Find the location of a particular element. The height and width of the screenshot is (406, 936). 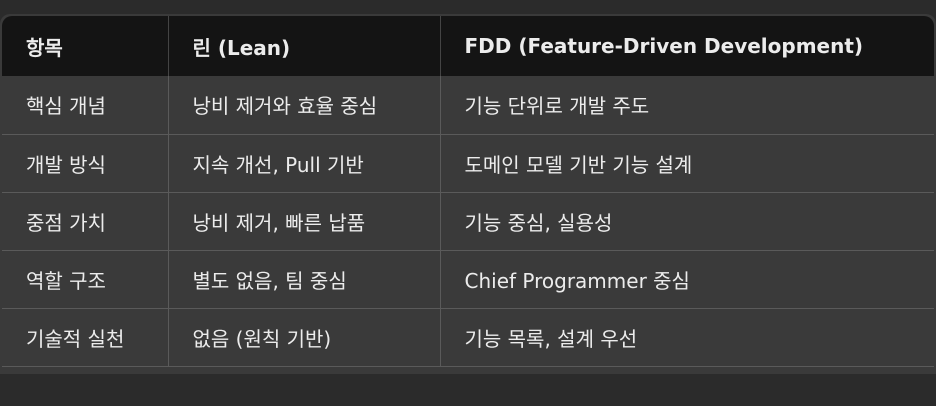

table-row: 기술적 실천 없음 (원칙 기반) 기능 목록, 설계 우선 is located at coordinates (468, 337).